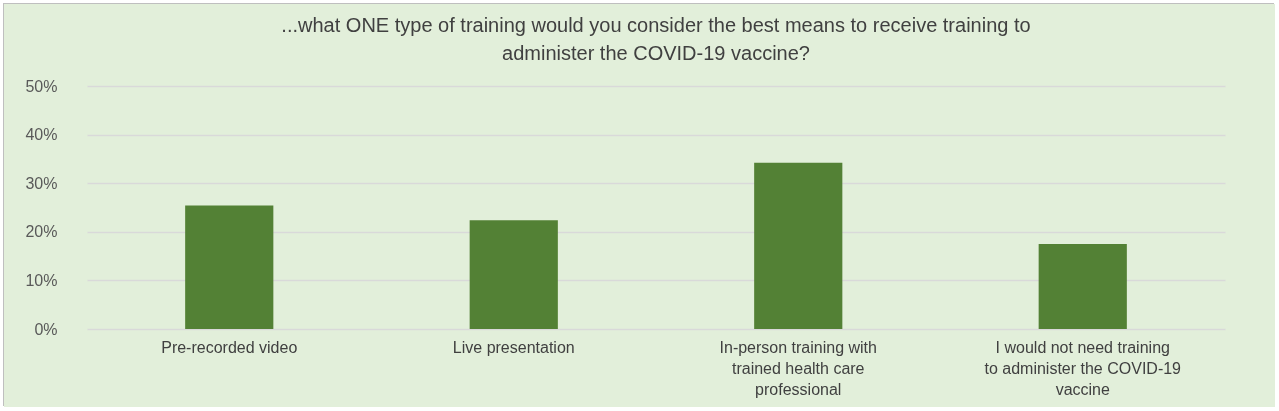 Image resolution: width=1279 pixels, height=411 pixels. Describe the element at coordinates (513, 347) in the screenshot. I see `x-tick-label: Live presentation` at that location.